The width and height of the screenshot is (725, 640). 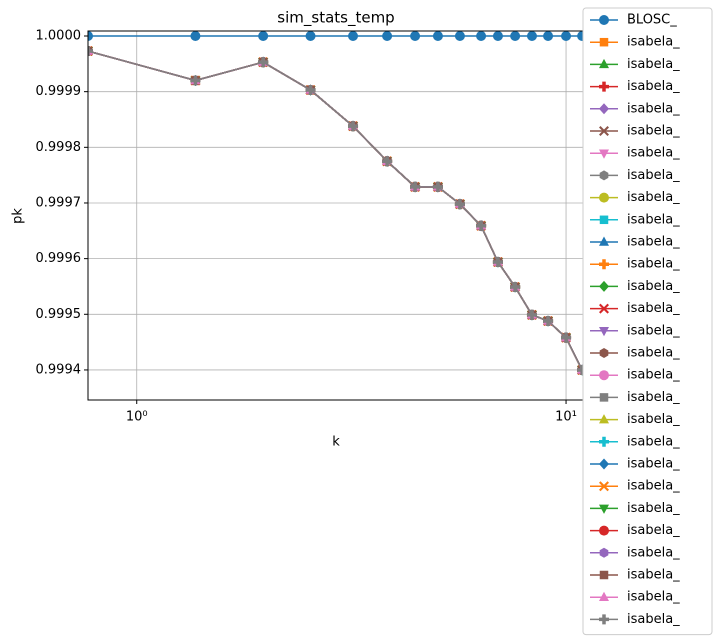 What do you see at coordinates (59, 147) in the screenshot?
I see `y-tick-label: 0.9998` at bounding box center [59, 147].